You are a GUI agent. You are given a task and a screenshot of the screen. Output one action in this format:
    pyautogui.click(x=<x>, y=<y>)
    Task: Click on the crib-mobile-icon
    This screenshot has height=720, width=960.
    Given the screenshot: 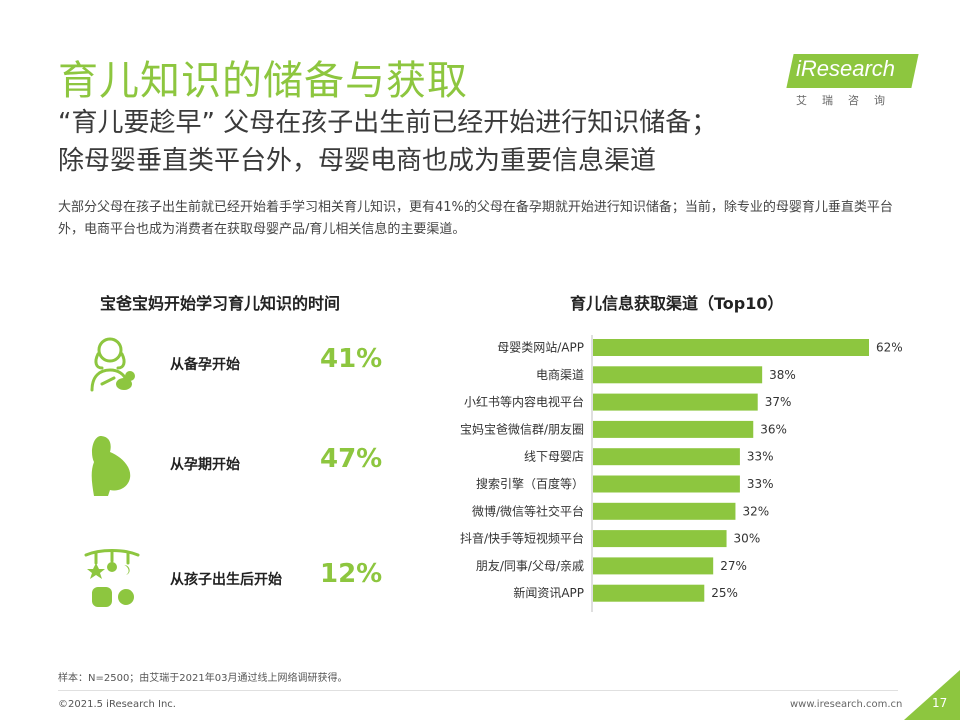 What is the action you would take?
    pyautogui.click(x=112, y=578)
    